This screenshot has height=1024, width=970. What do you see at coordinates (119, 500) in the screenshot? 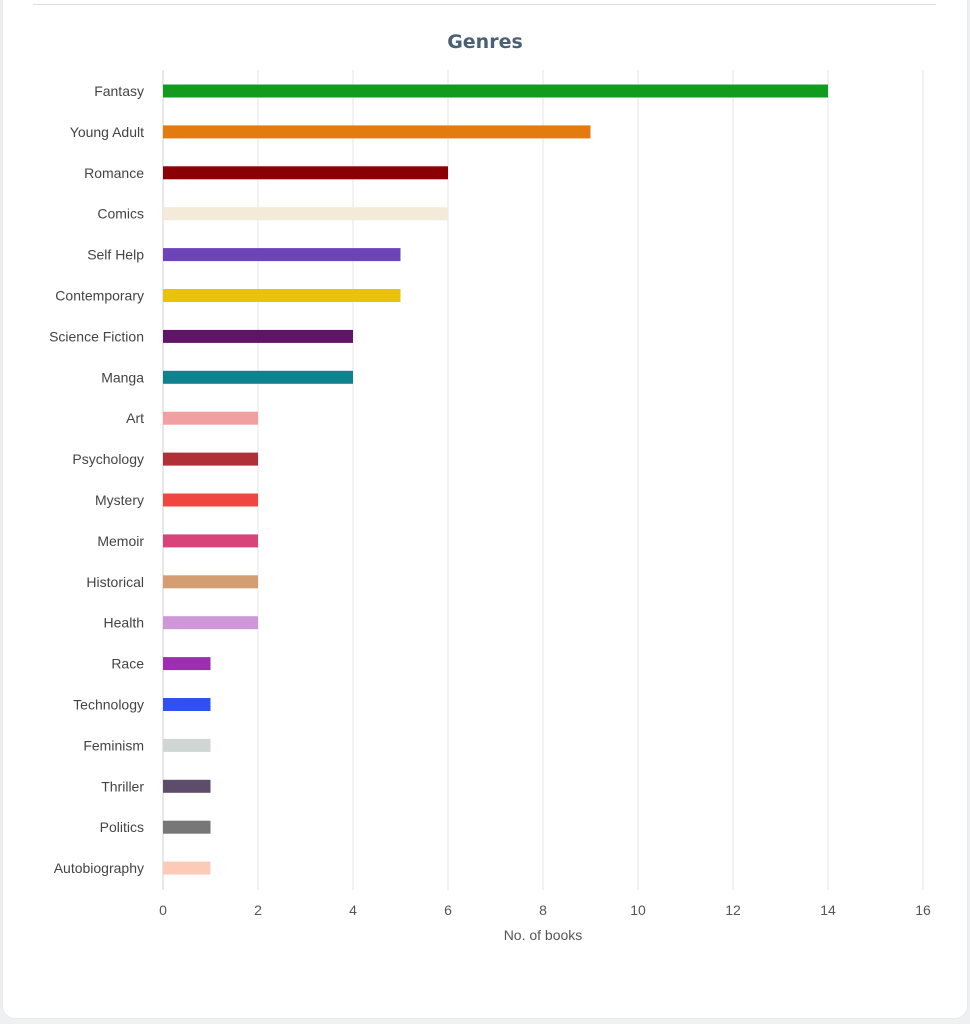
I see `category-label: Mystery` at bounding box center [119, 500].